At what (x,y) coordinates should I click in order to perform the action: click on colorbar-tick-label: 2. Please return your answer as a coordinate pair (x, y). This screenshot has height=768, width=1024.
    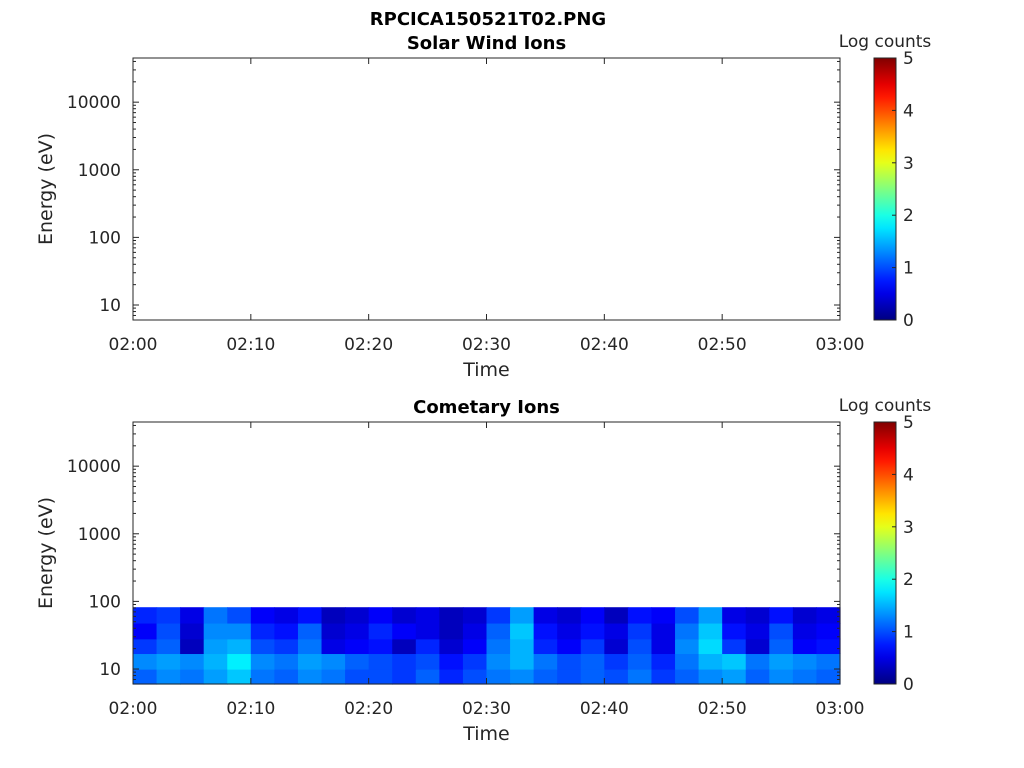
    Looking at the image, I should click on (908, 216).